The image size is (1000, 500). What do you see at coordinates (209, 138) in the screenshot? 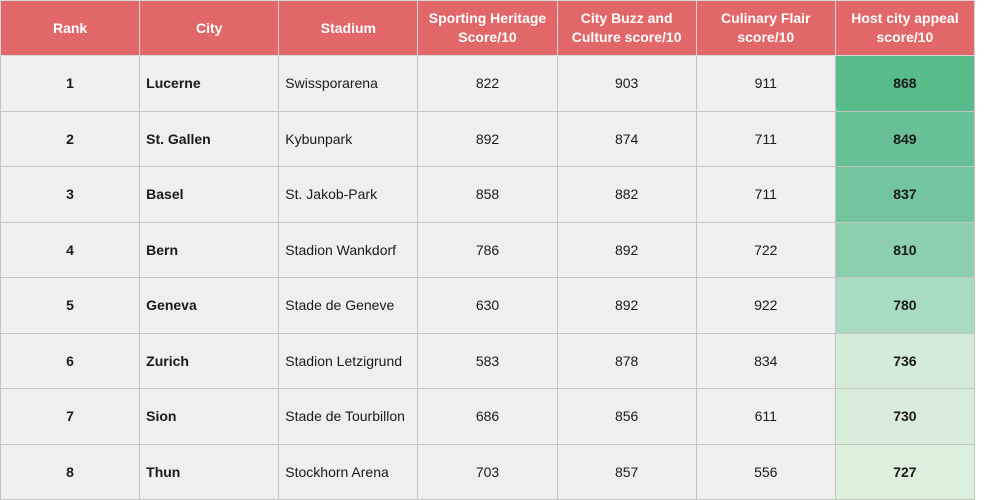
I see `city-cell: St. Gallen` at bounding box center [209, 138].